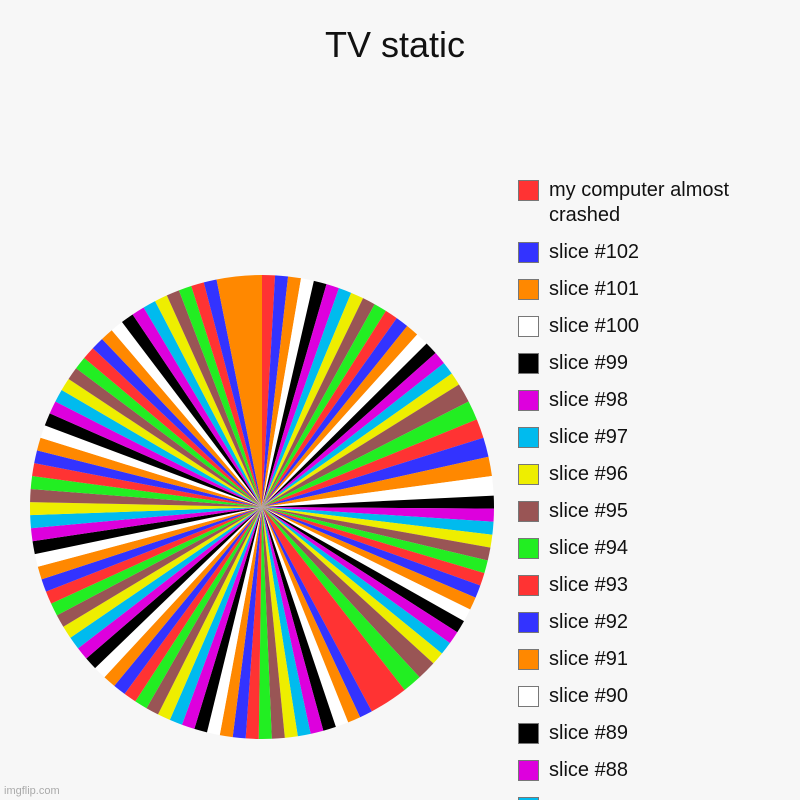  Describe the element at coordinates (588, 585) in the screenshot. I see `legend-label: slice #93` at that location.